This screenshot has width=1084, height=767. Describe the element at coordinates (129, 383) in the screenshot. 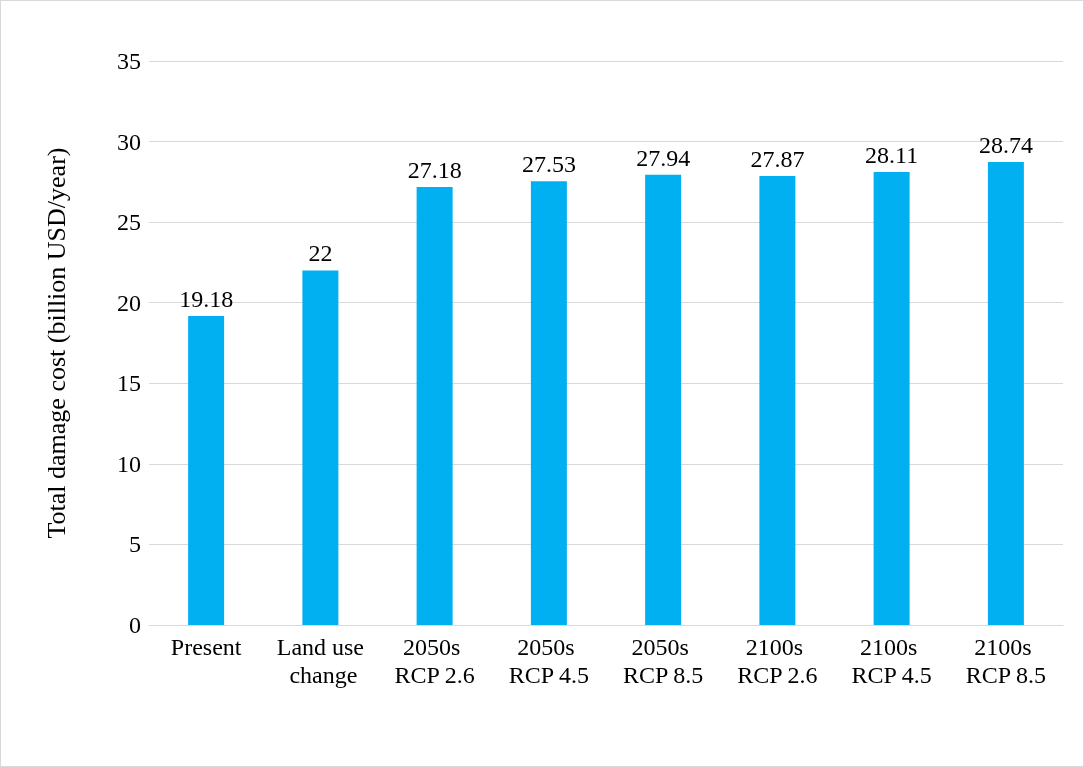

I see `y-tick-label: 15` at that location.